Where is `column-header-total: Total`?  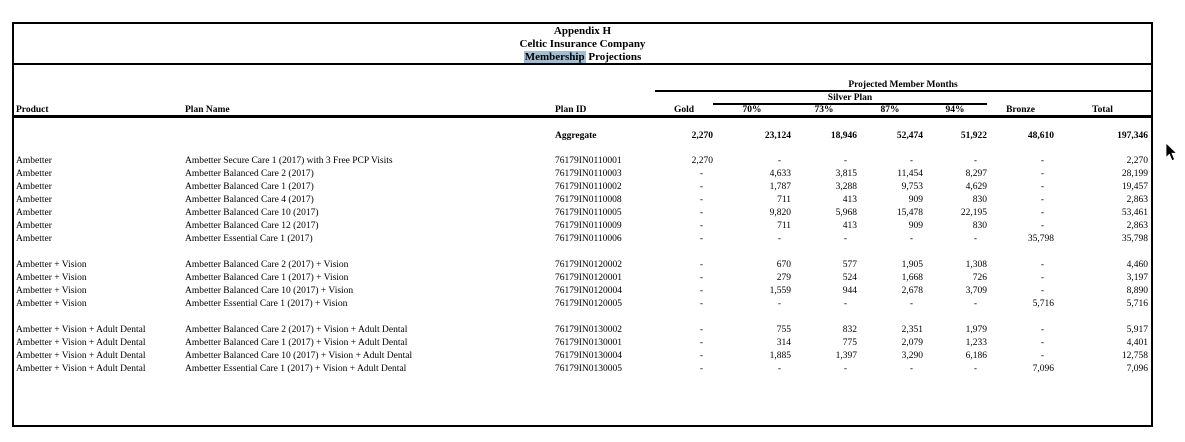 column-header-total: Total is located at coordinates (1102, 110).